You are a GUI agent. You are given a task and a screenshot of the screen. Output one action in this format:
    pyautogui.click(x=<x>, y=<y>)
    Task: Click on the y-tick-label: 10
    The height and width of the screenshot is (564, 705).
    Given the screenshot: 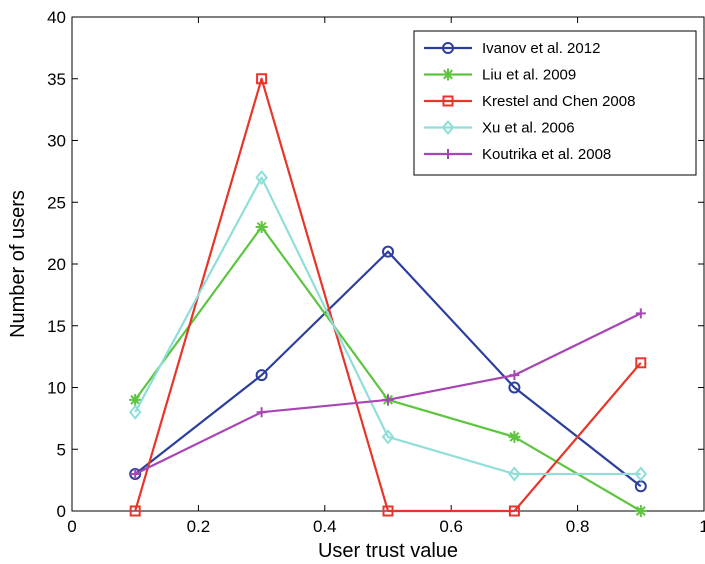 What is the action you would take?
    pyautogui.click(x=56, y=388)
    